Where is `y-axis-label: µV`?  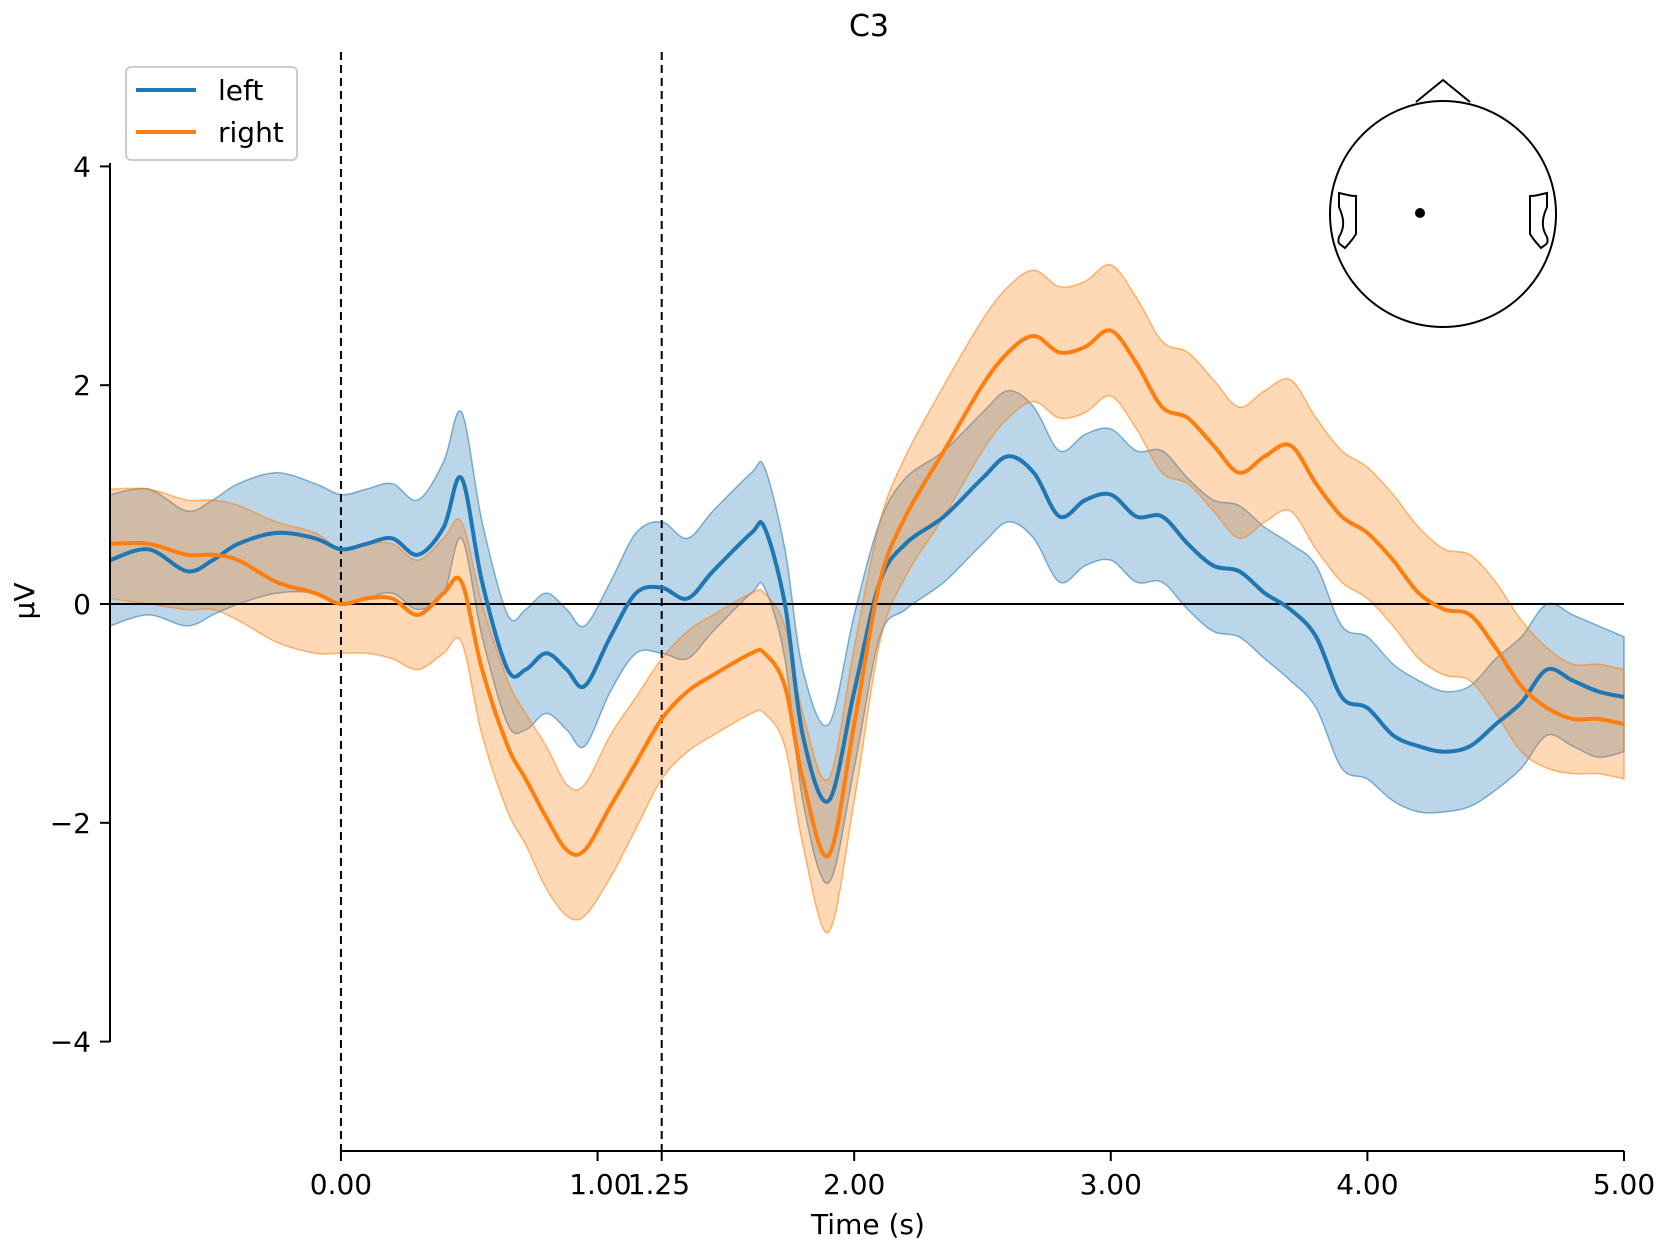
y-axis-label: µV is located at coordinates (24, 601).